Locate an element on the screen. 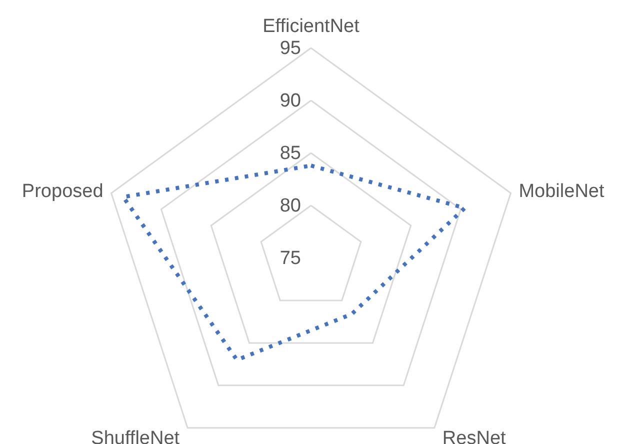 The height and width of the screenshot is (444, 623). spoke-label: MobileNet is located at coordinates (561, 191).